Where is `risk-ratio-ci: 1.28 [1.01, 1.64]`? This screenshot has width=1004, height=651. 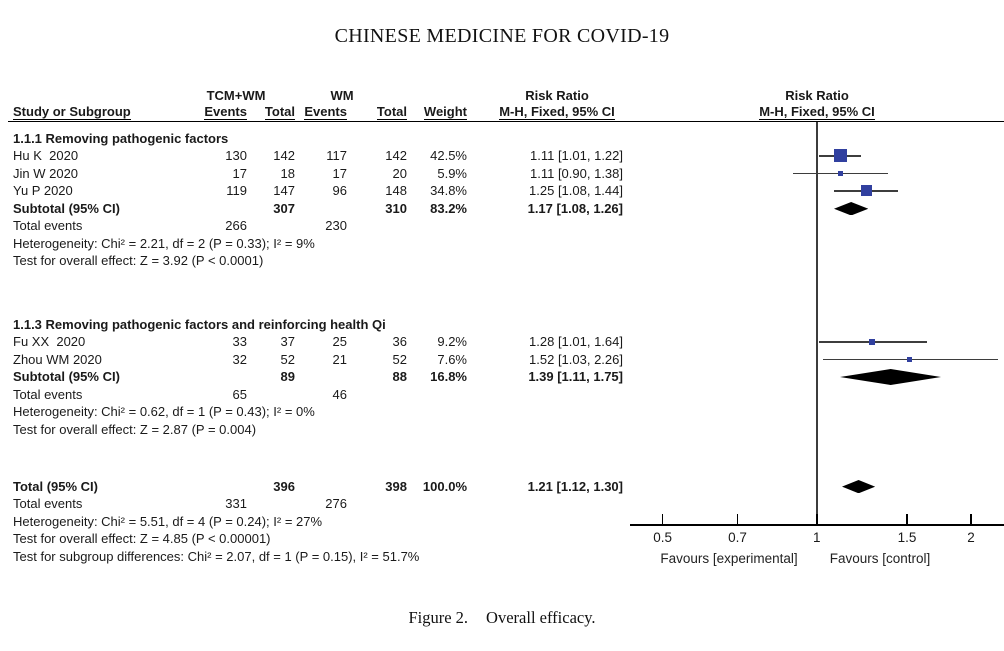 risk-ratio-ci: 1.28 [1.01, 1.64] is located at coordinates (576, 341).